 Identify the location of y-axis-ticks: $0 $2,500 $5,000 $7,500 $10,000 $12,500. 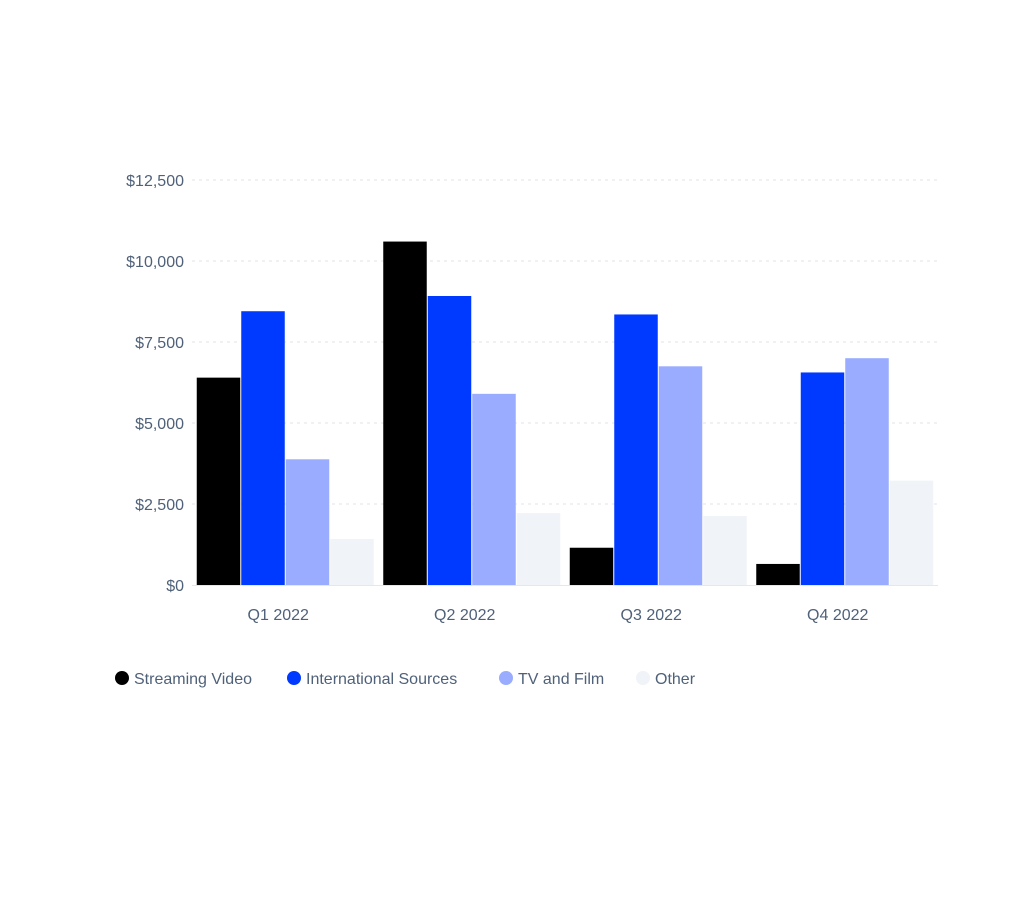
(155, 384).